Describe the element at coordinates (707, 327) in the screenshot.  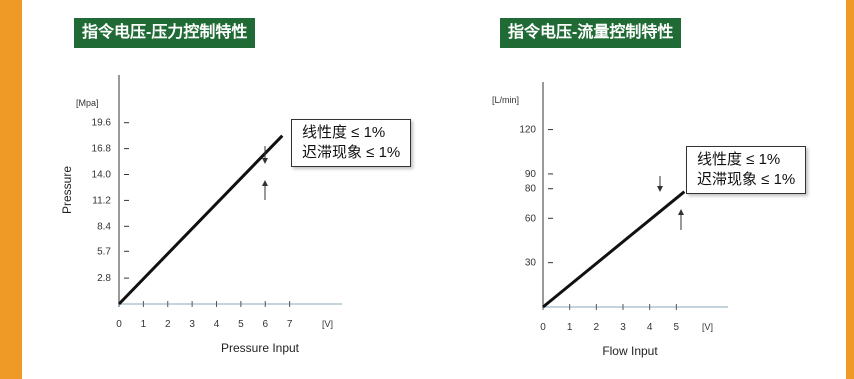
I see `flow-x-unit: [V]` at that location.